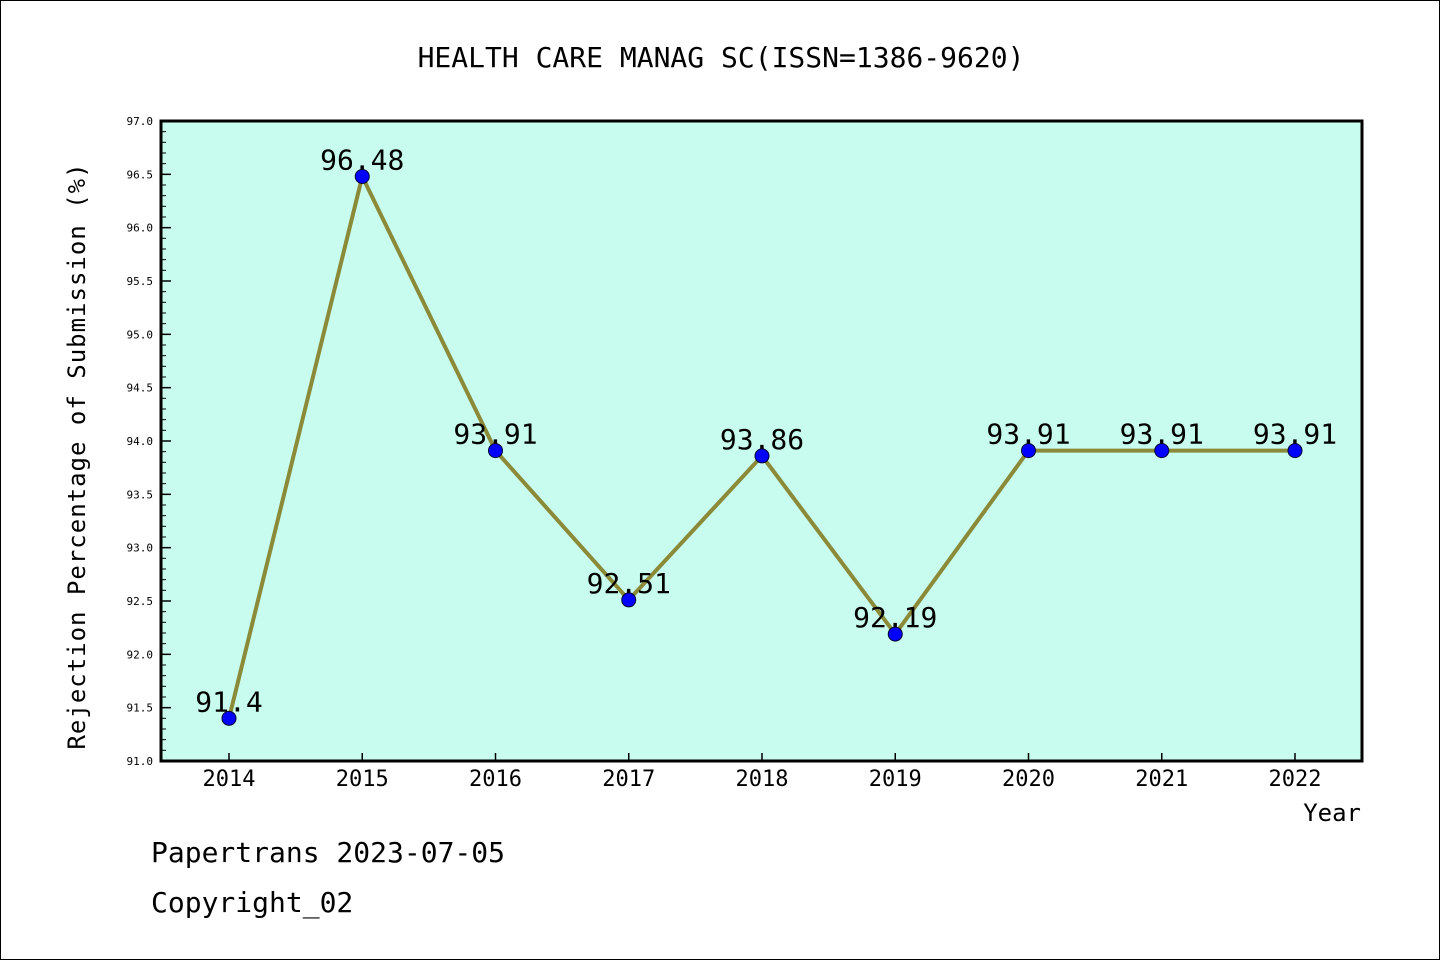  Describe the element at coordinates (629, 583) in the screenshot. I see `data-label: 92.51` at that location.